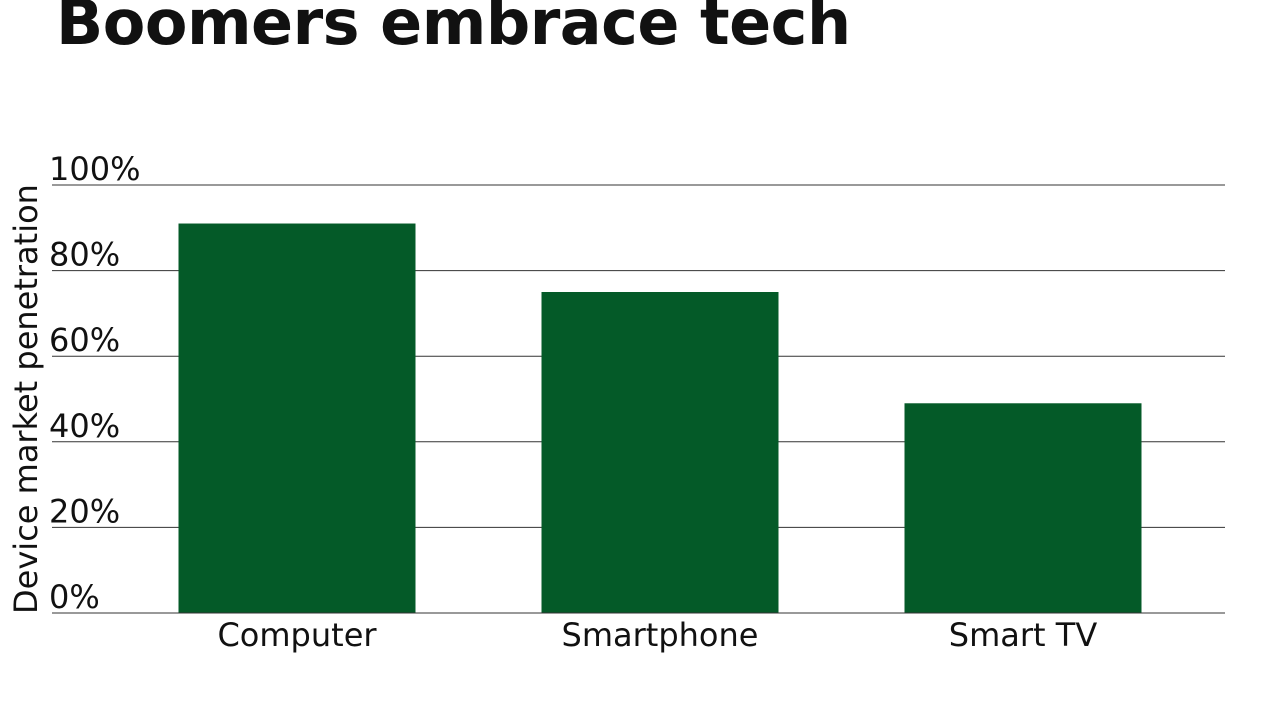 This screenshot has height=720, width=1280. I want to click on y-tick-label: 60%, so click(84, 340).